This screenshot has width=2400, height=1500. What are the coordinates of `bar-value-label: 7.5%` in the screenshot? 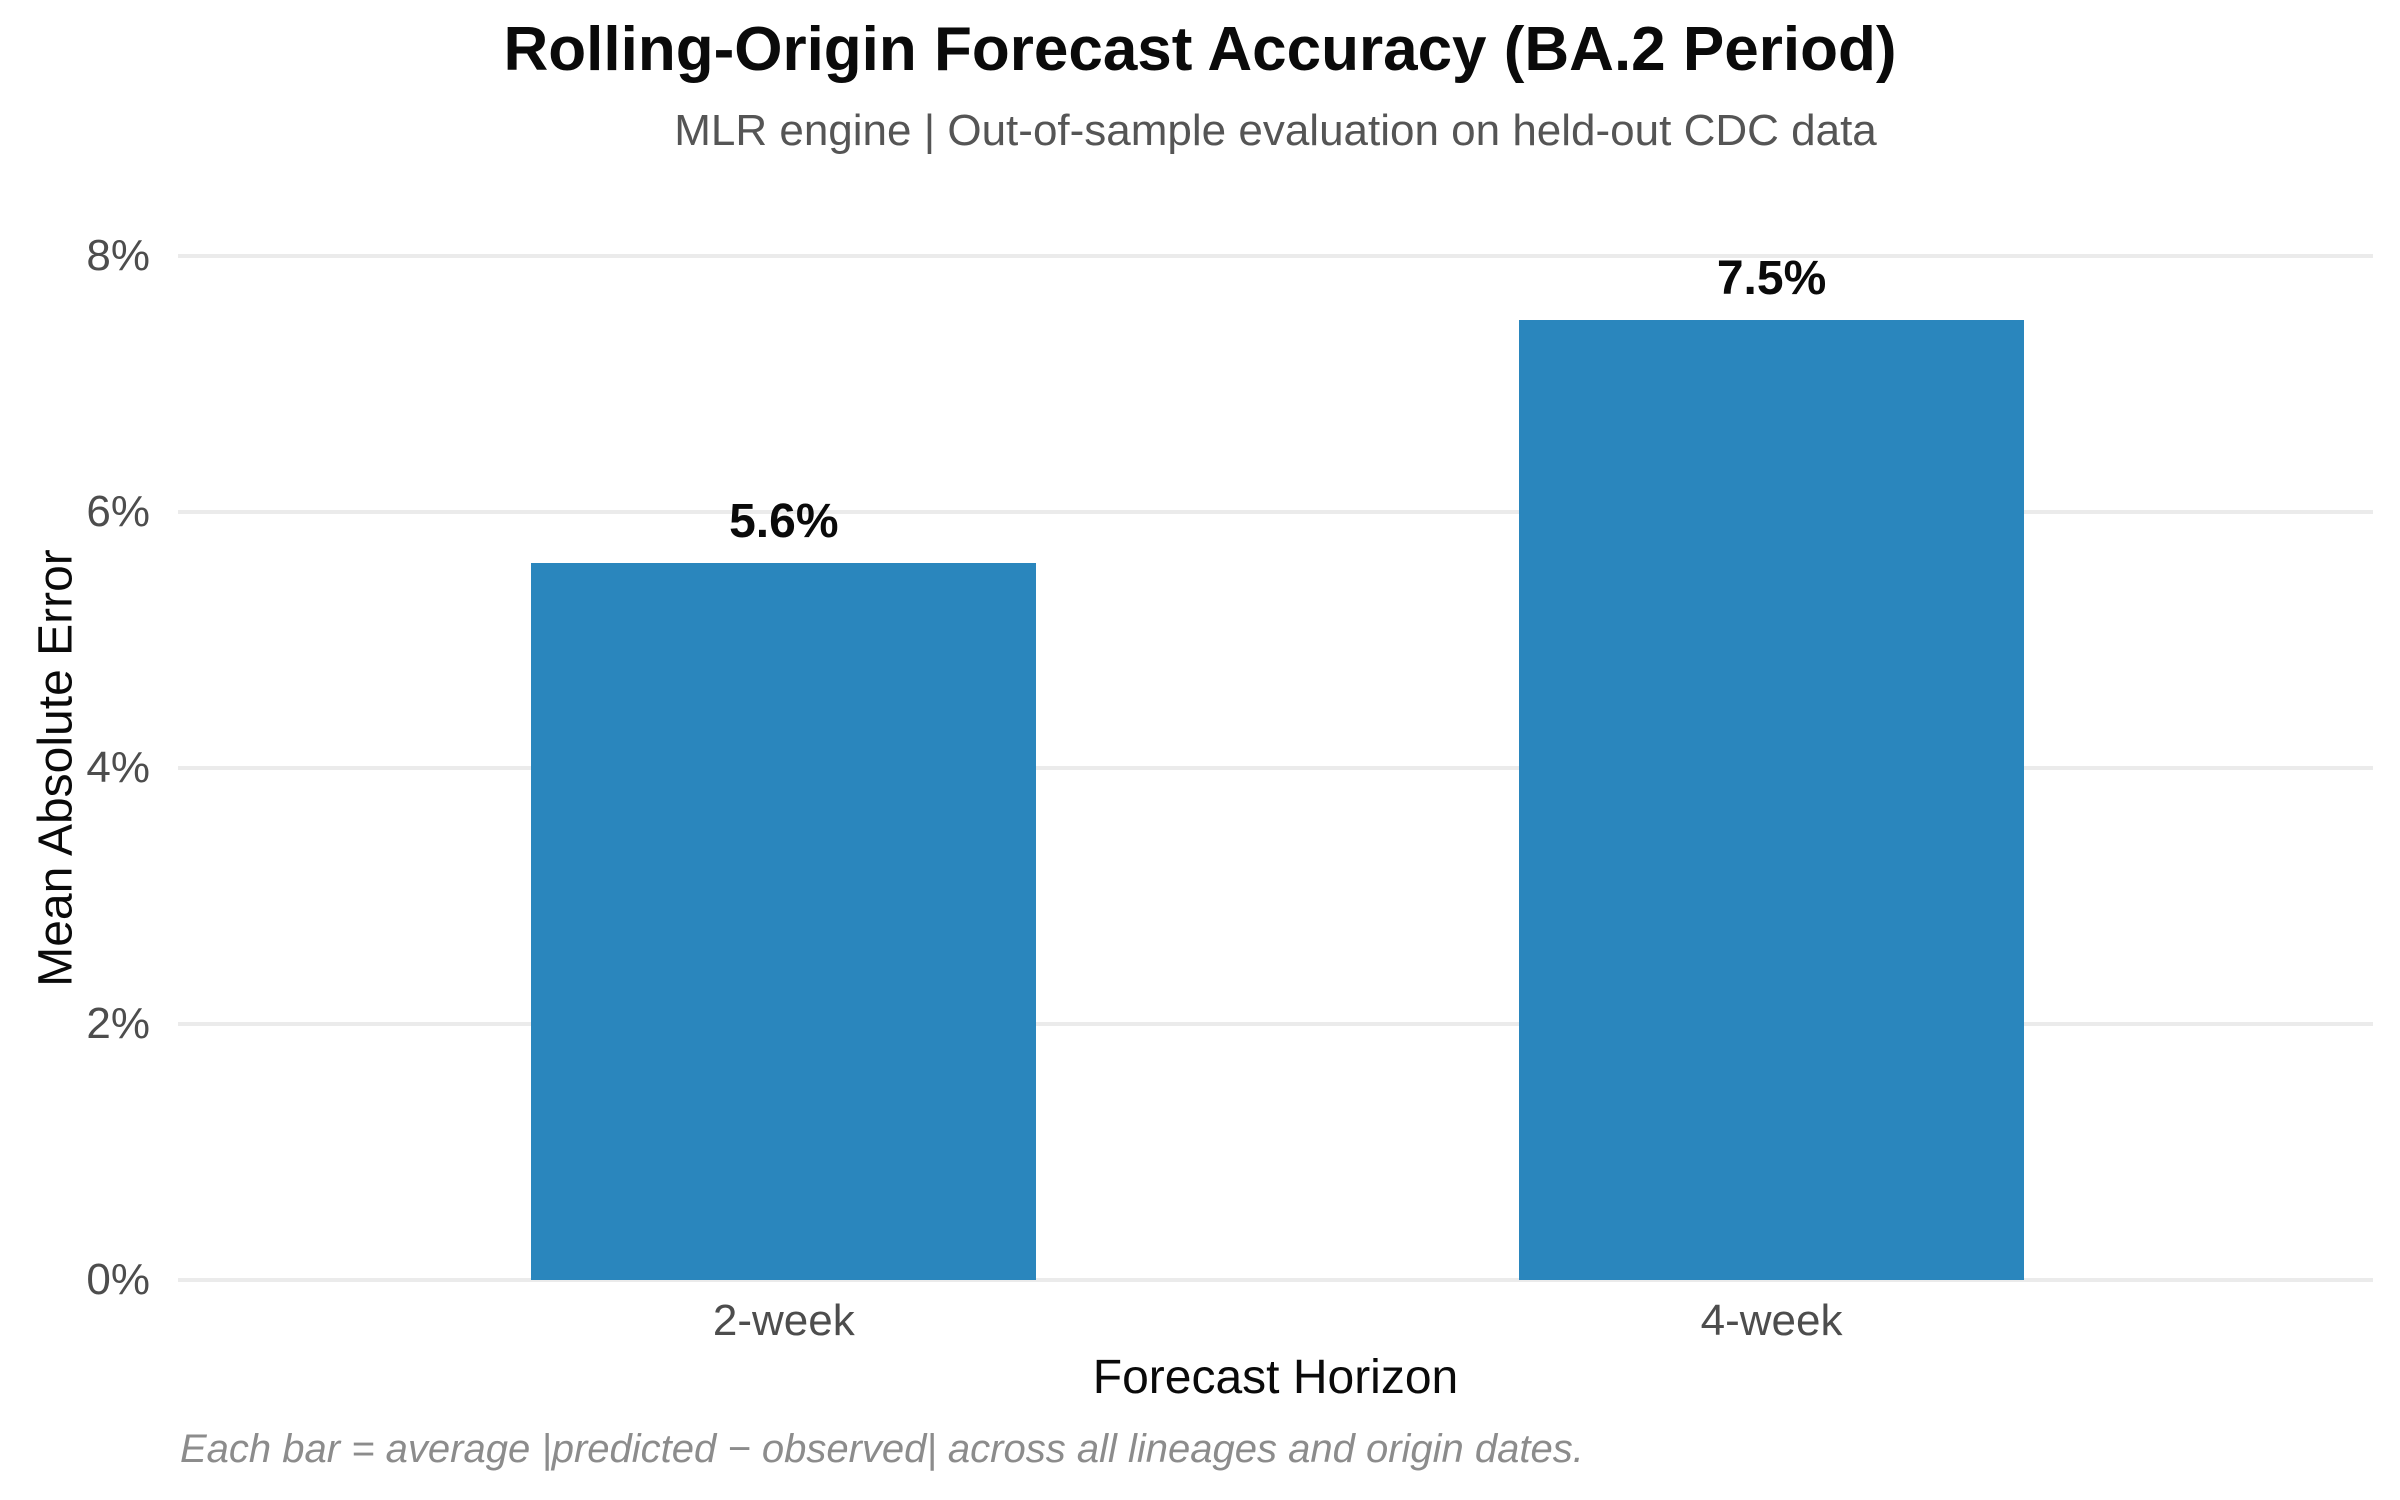 It's located at (1771, 278).